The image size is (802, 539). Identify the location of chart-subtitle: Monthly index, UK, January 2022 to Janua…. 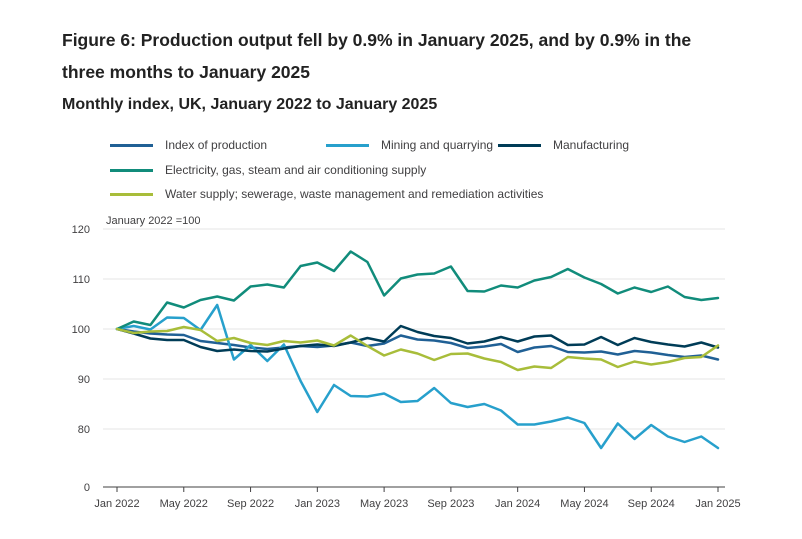
(250, 104).